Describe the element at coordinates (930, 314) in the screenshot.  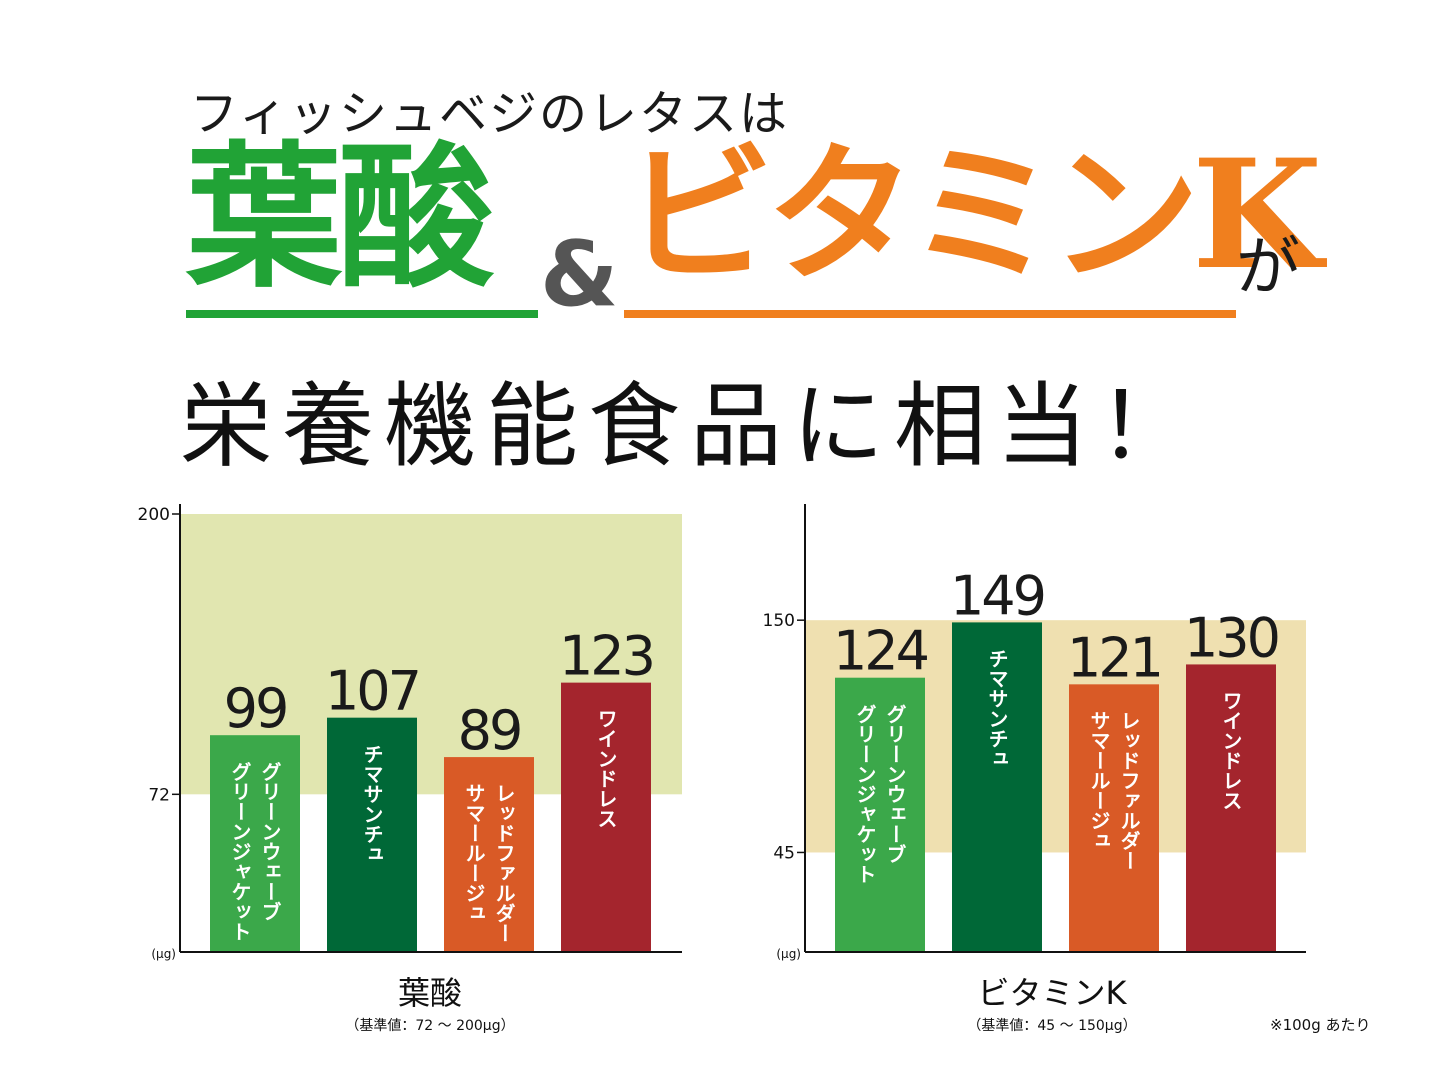
I see `vitamin-k-underline` at that location.